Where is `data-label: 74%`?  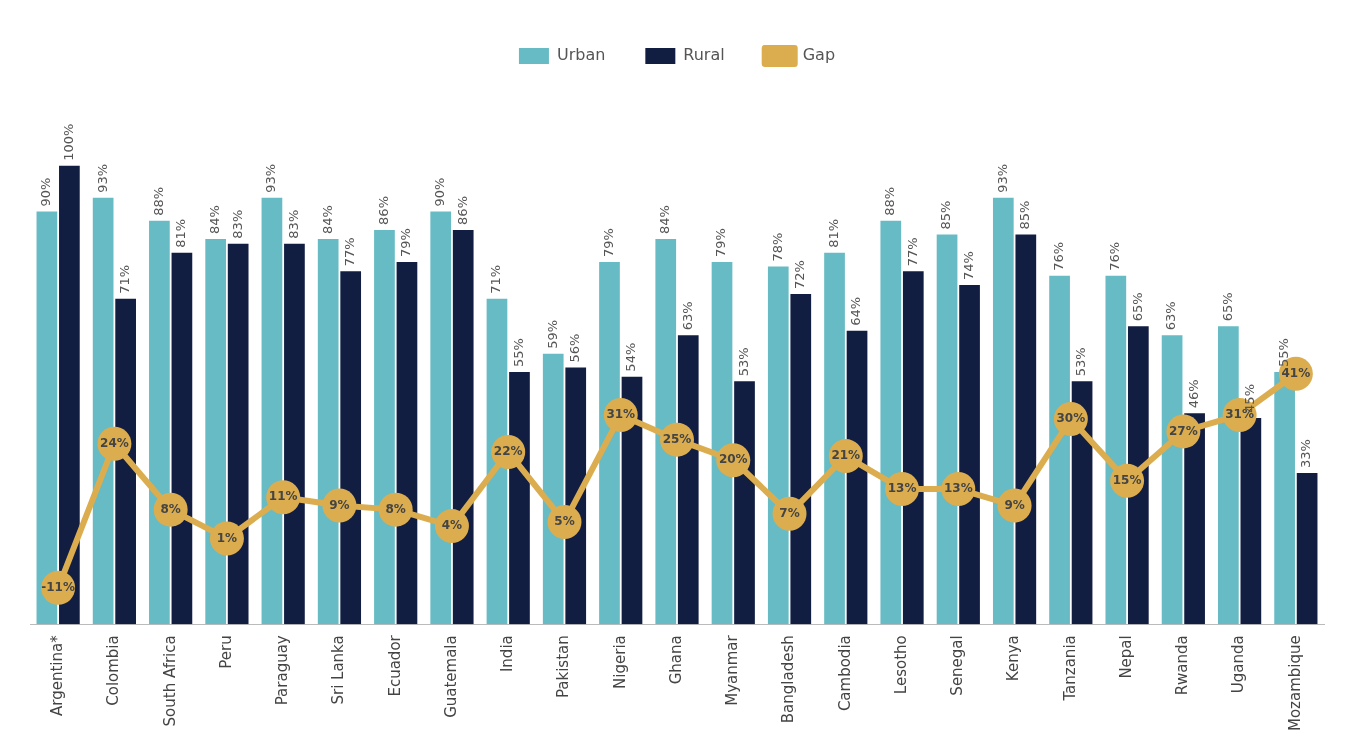 data-label: 74% is located at coordinates (968, 265).